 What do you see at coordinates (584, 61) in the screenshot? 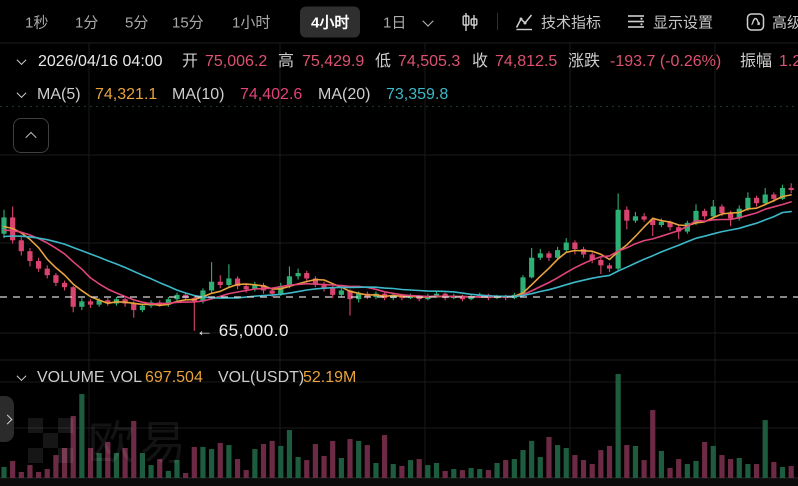
I see `change-label: 涨跌` at bounding box center [584, 61].